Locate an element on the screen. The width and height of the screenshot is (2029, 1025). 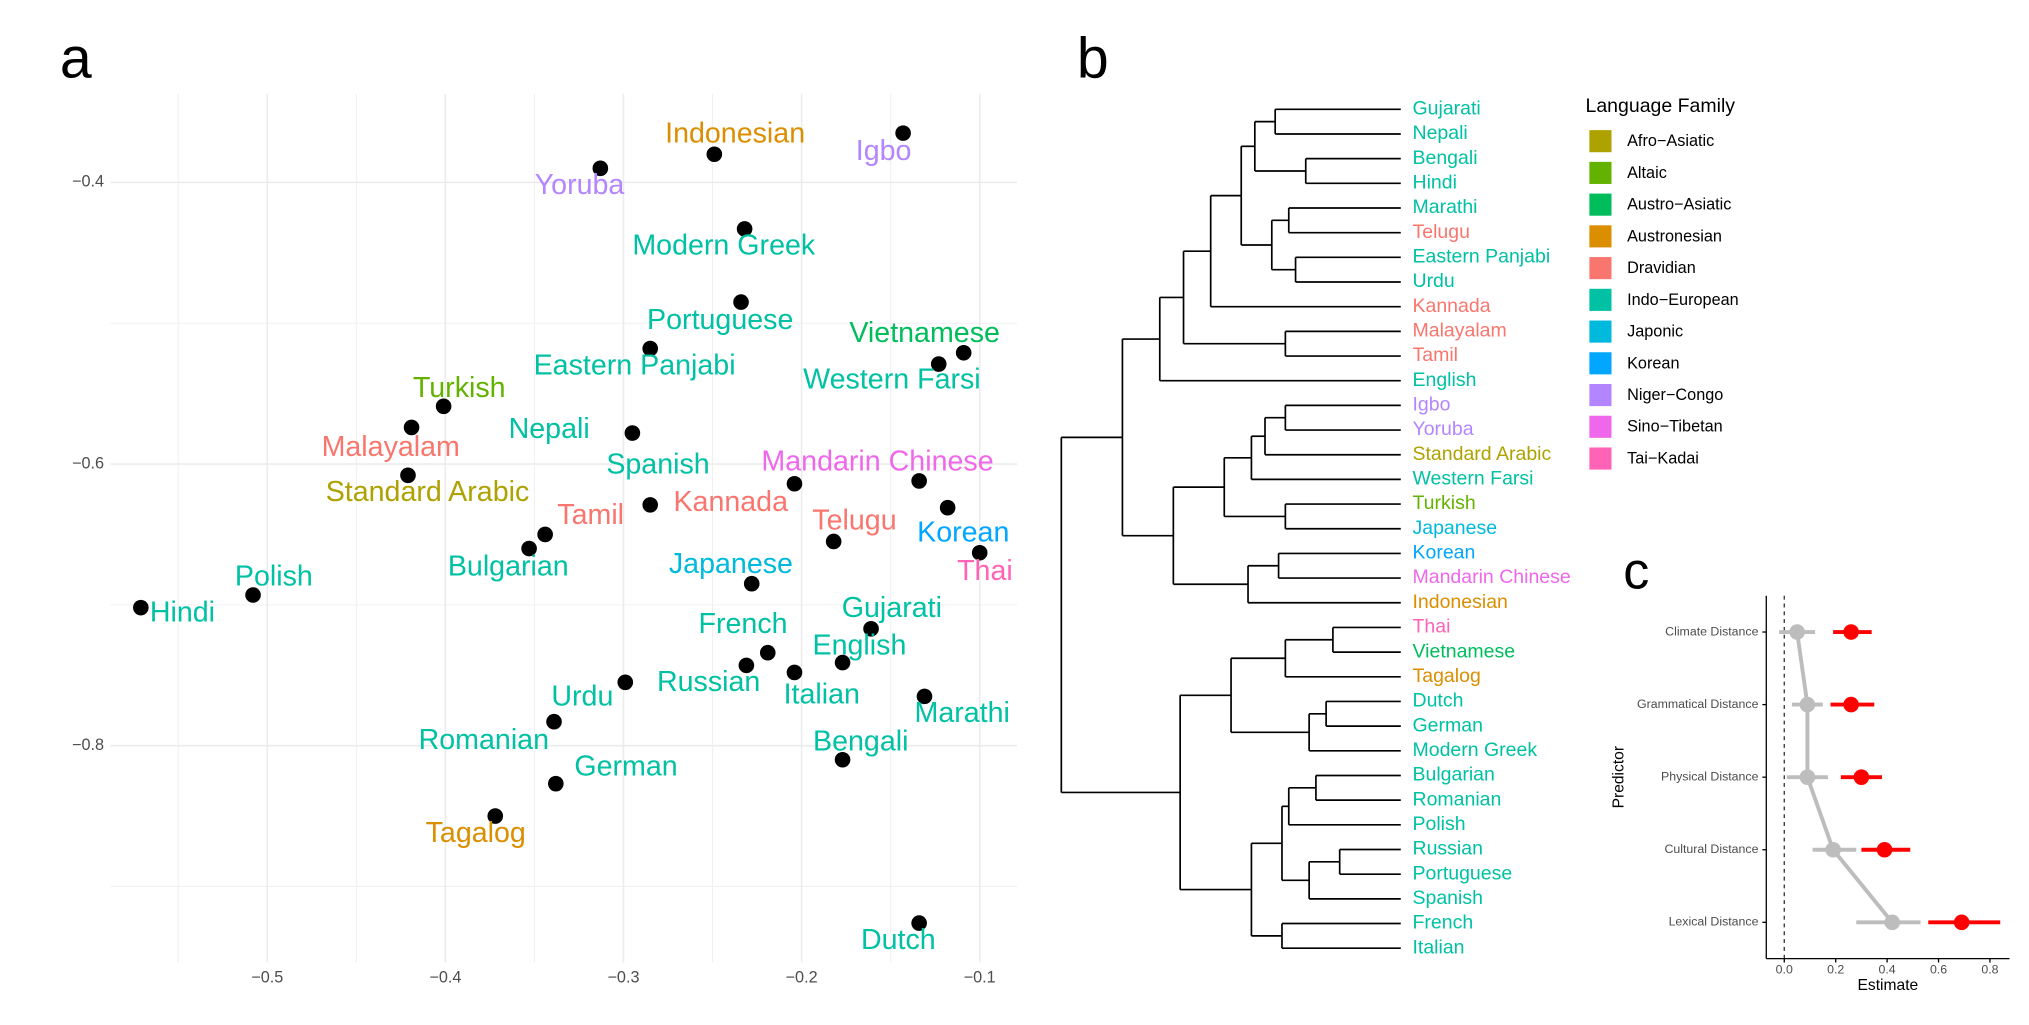
y-tick-label: Cultural Distance is located at coordinates (1711, 849).